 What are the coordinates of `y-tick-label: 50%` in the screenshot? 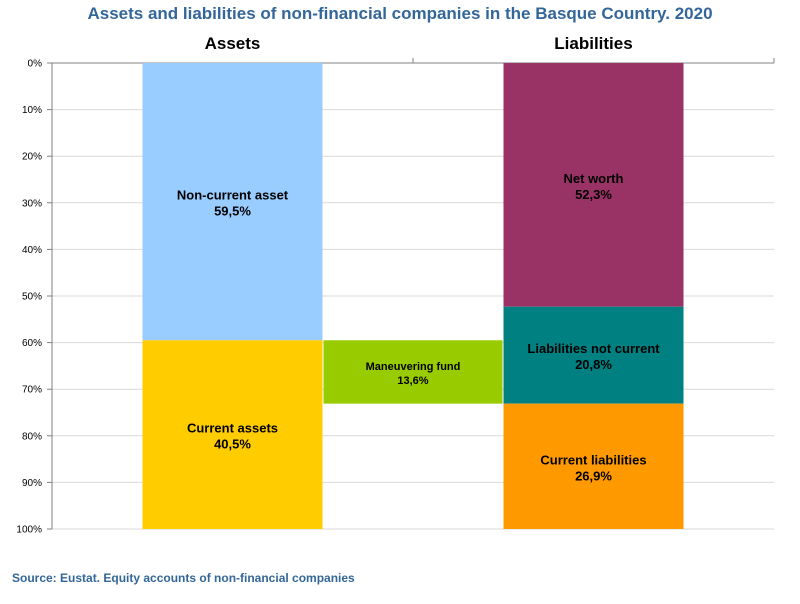 It's located at (32, 297).